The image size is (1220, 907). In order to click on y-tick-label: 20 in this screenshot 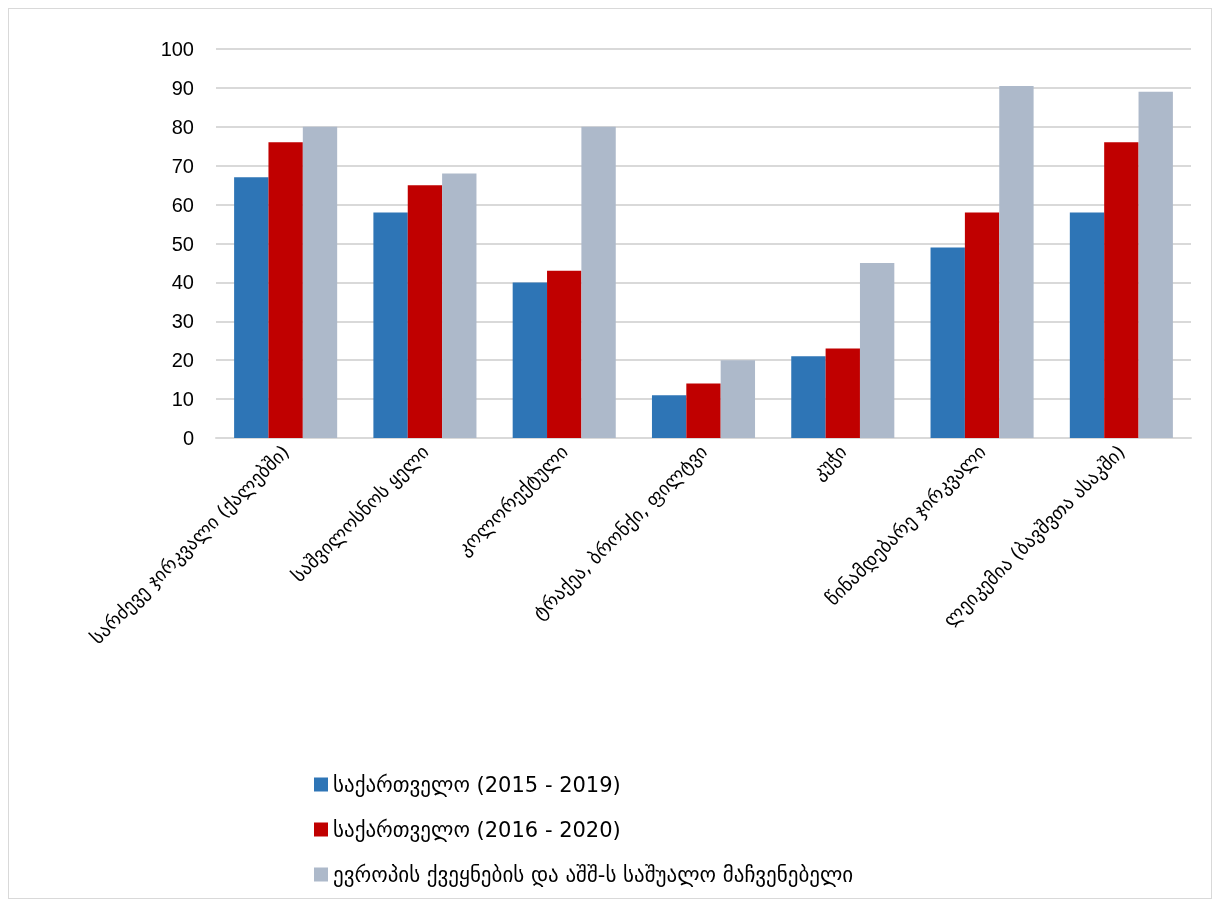, I will do `click(182, 360)`.